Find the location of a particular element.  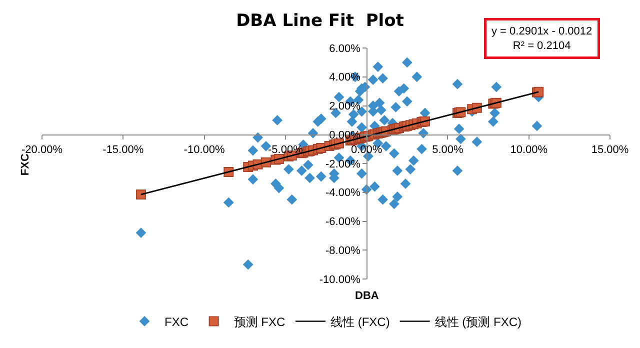

x-tick-label: 15.00% is located at coordinates (610, 150).